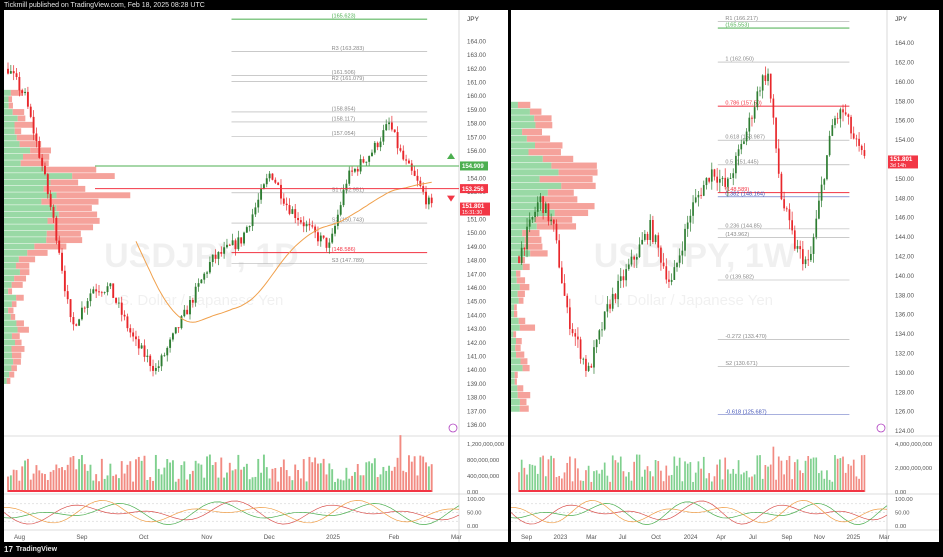  What do you see at coordinates (741, 162) in the screenshot?
I see `right-panel-level-label: 0.5 (151.445)` at bounding box center [741, 162].